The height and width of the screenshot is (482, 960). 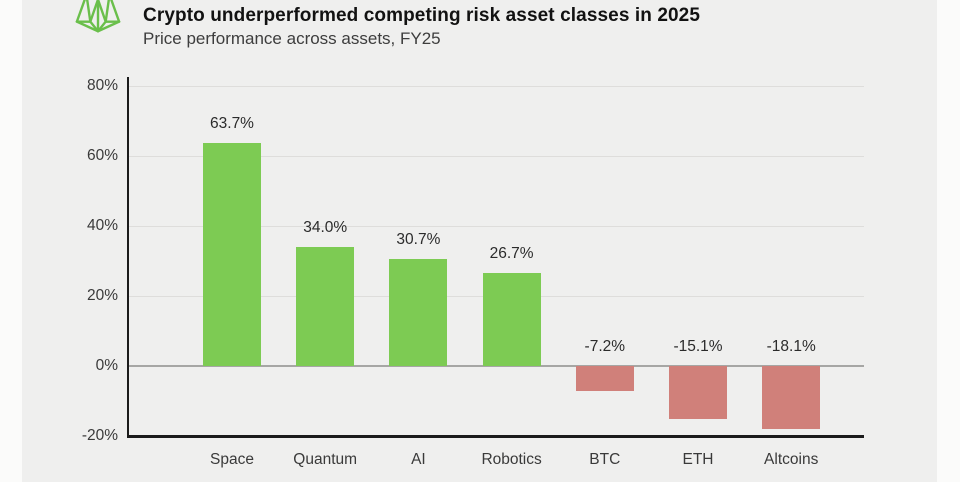 I want to click on y-tick-label: 80%, so click(x=102, y=85).